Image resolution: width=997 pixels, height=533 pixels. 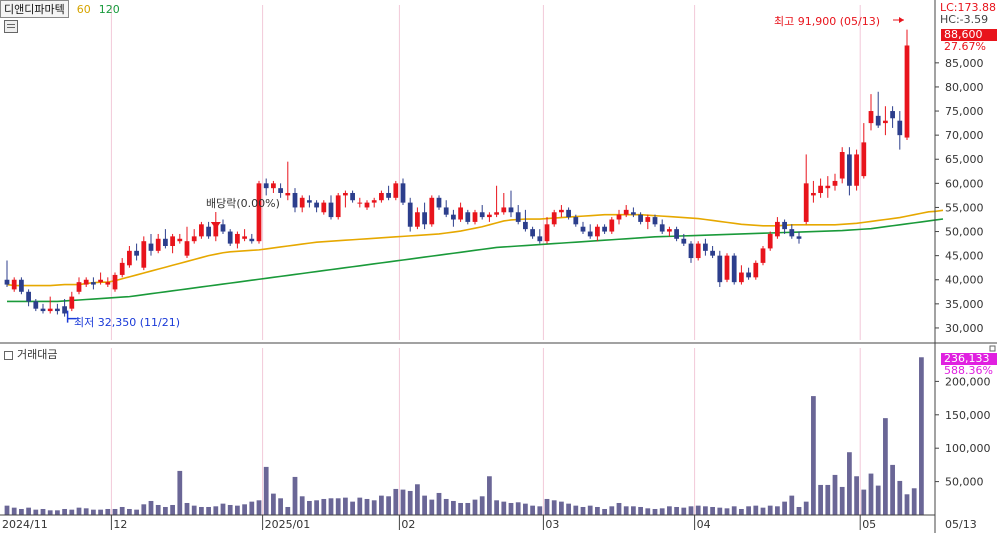 What do you see at coordinates (11, 26) in the screenshot?
I see `table-icon` at bounding box center [11, 26].